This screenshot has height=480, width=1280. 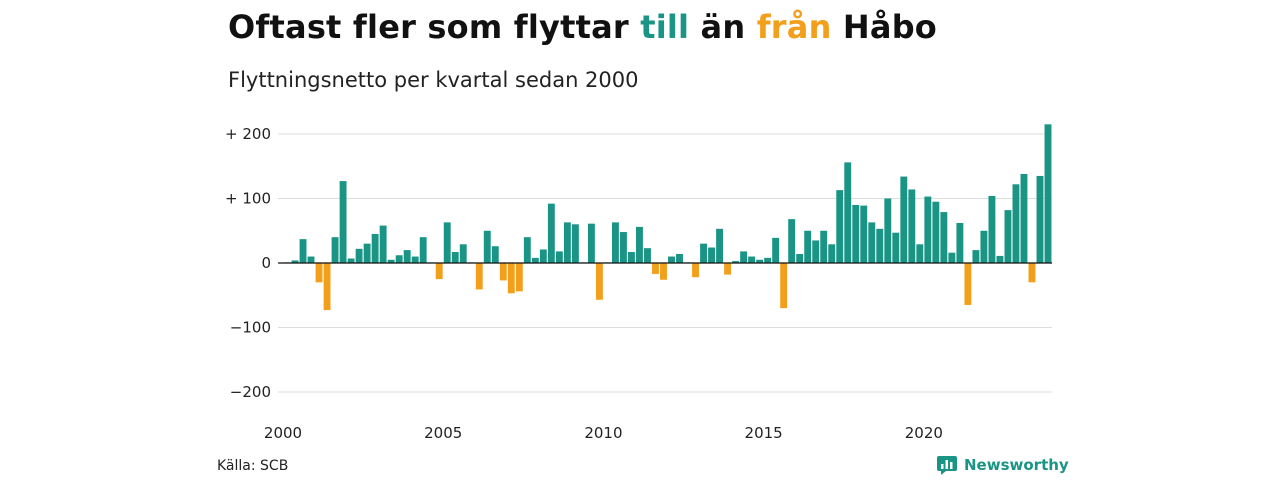 What do you see at coordinates (603, 433) in the screenshot?
I see `x-tick-label: 2010` at bounding box center [603, 433].